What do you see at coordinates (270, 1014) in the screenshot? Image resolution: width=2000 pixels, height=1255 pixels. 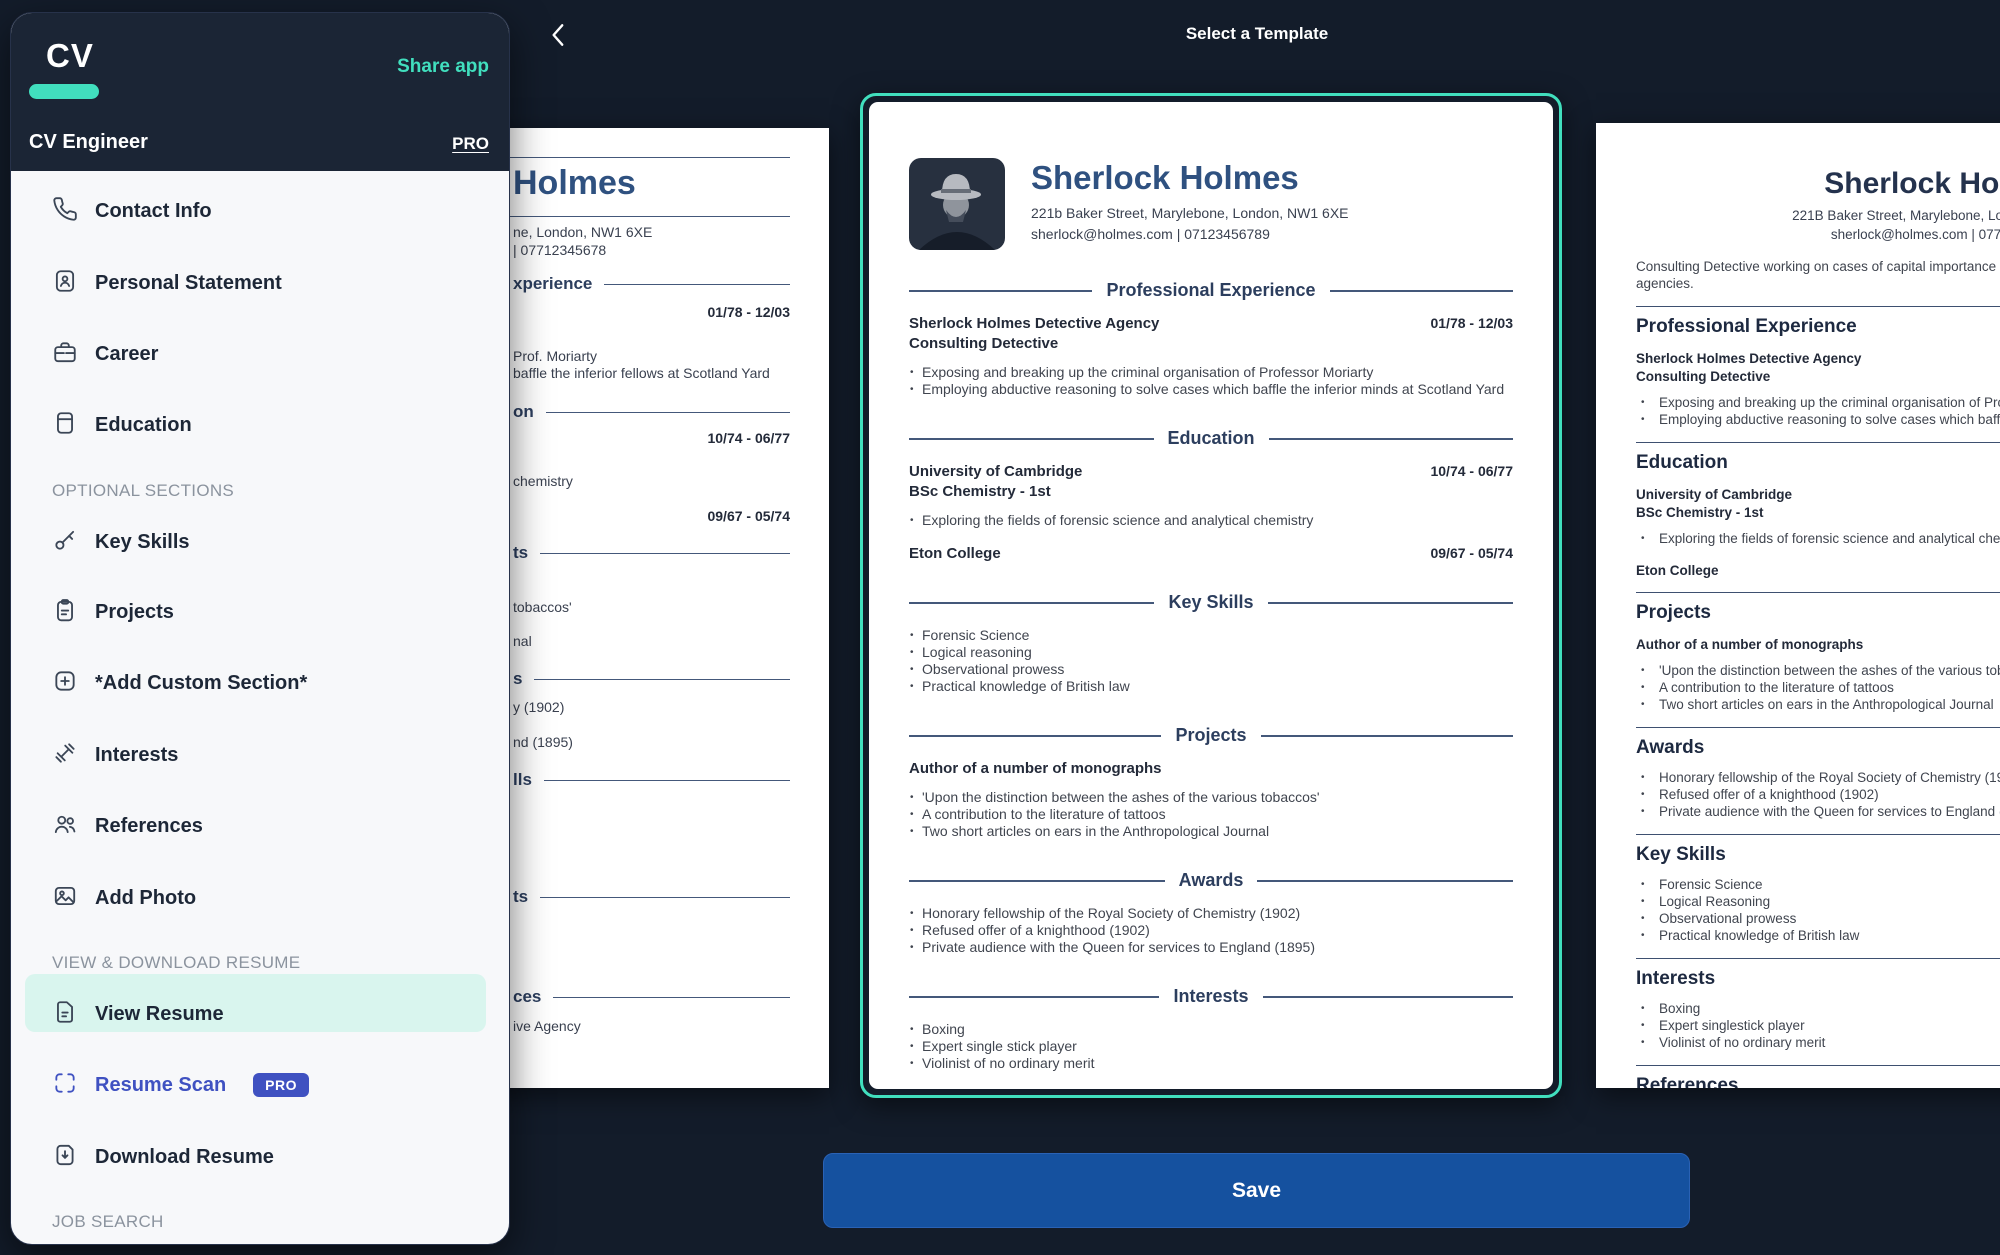 I see `sidebar-item-view-resume: View Resume` at bounding box center [270, 1014].